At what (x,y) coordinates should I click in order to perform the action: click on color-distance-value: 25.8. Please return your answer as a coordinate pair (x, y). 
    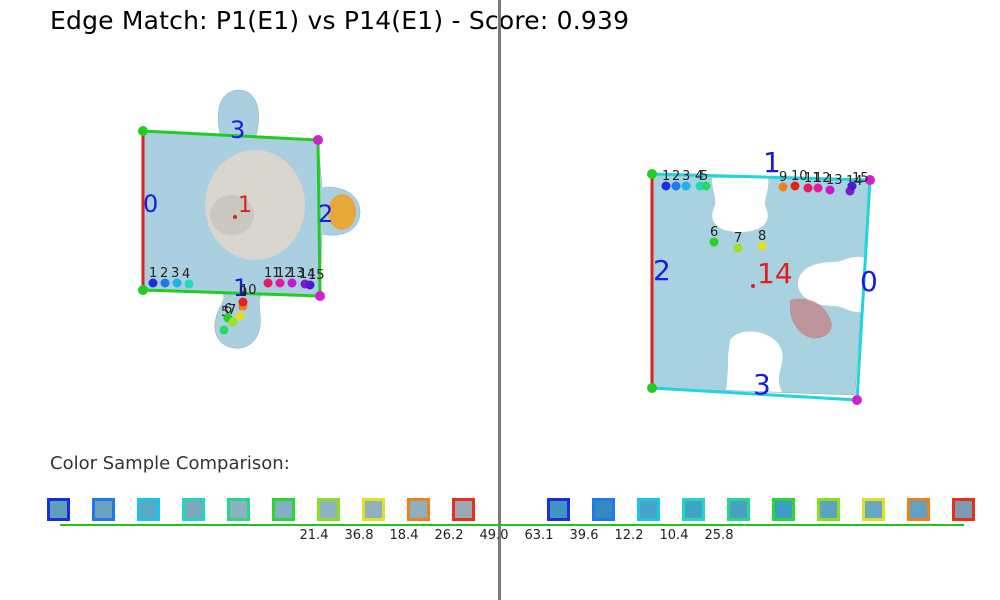
    Looking at the image, I should click on (719, 535).